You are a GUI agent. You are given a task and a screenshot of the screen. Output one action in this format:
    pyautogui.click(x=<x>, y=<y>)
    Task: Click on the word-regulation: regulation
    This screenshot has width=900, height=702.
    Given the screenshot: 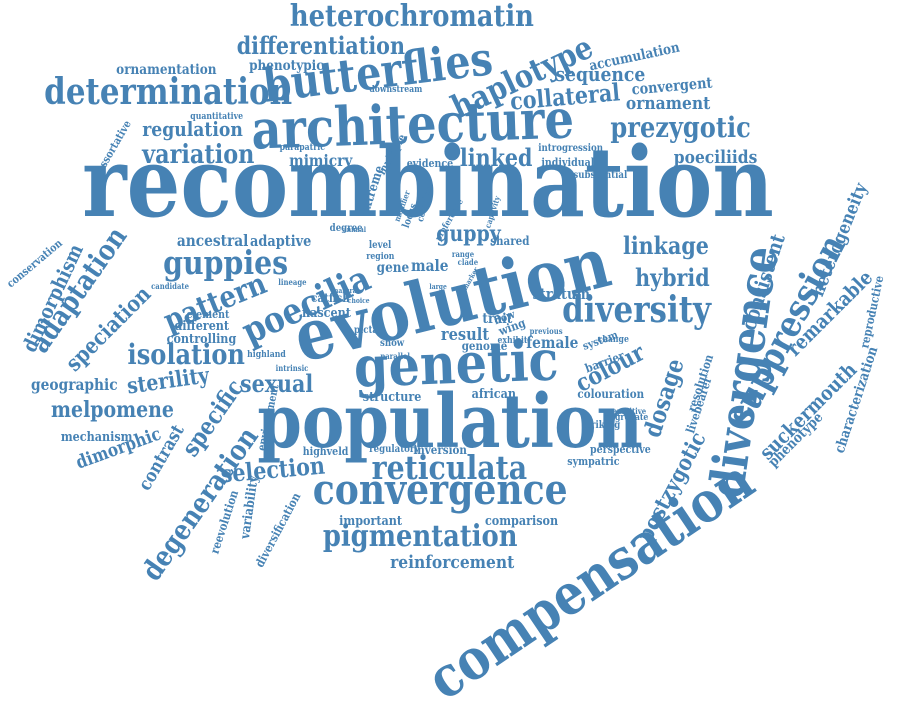 What is the action you would take?
    pyautogui.click(x=192, y=129)
    